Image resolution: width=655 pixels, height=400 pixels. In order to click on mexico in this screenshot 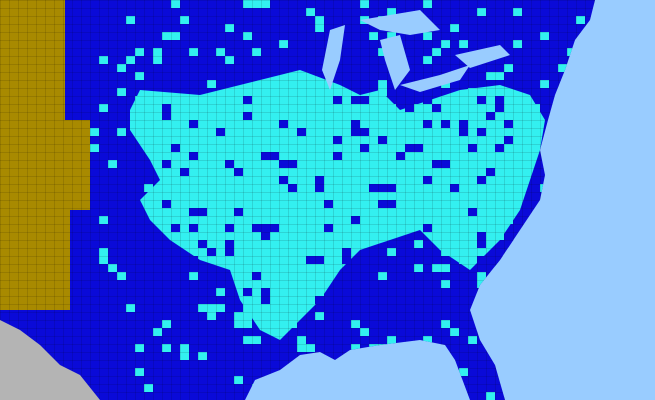, I will do `click(50, 360)`.